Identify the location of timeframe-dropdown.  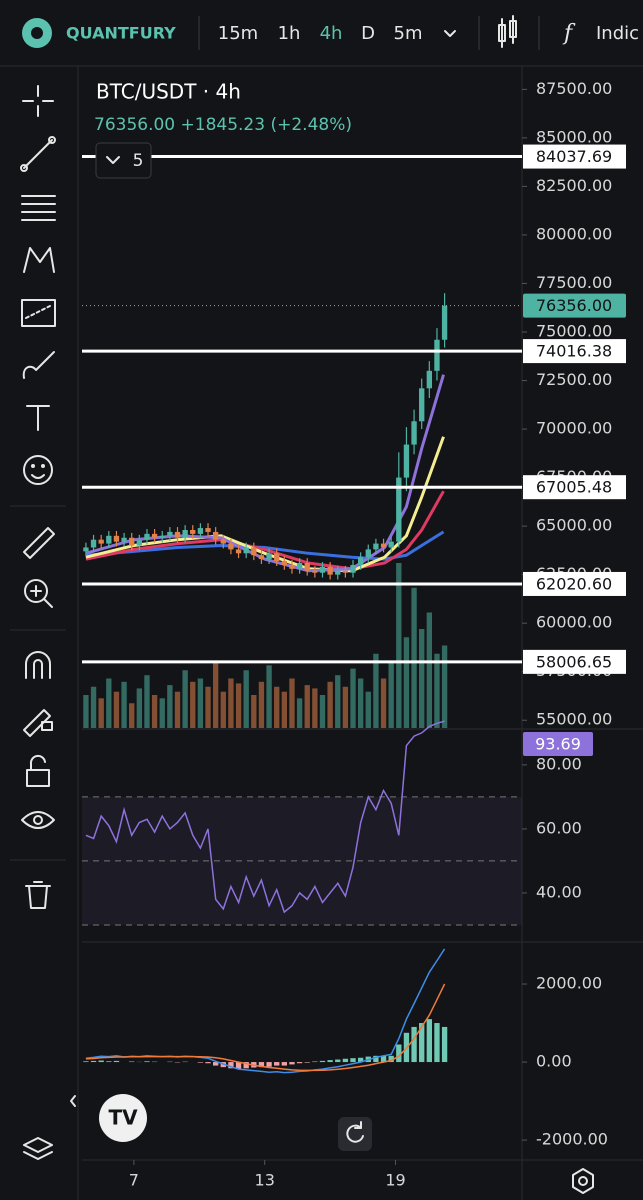
(450, 33).